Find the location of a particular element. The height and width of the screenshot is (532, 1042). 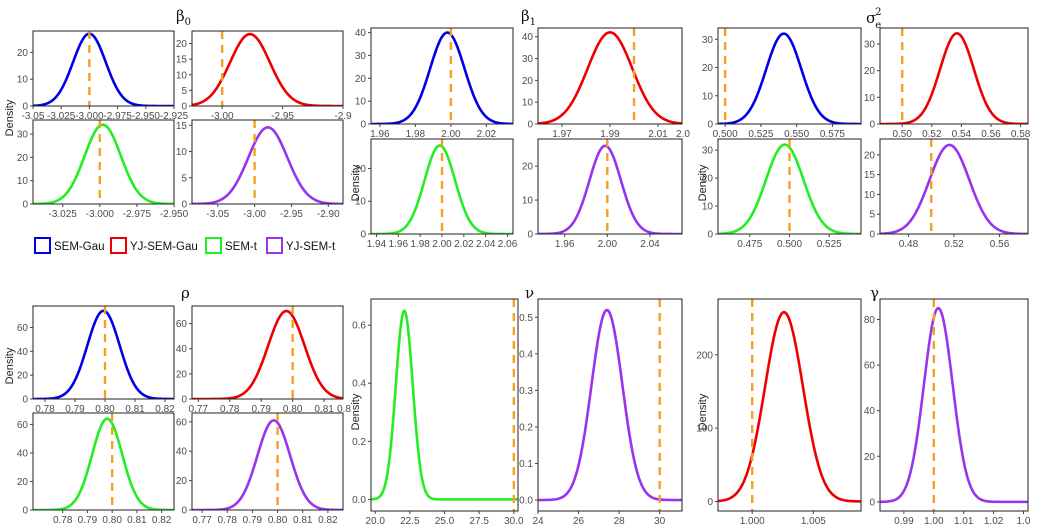

density-curve-rho-sem-t is located at coordinates (103, 463).